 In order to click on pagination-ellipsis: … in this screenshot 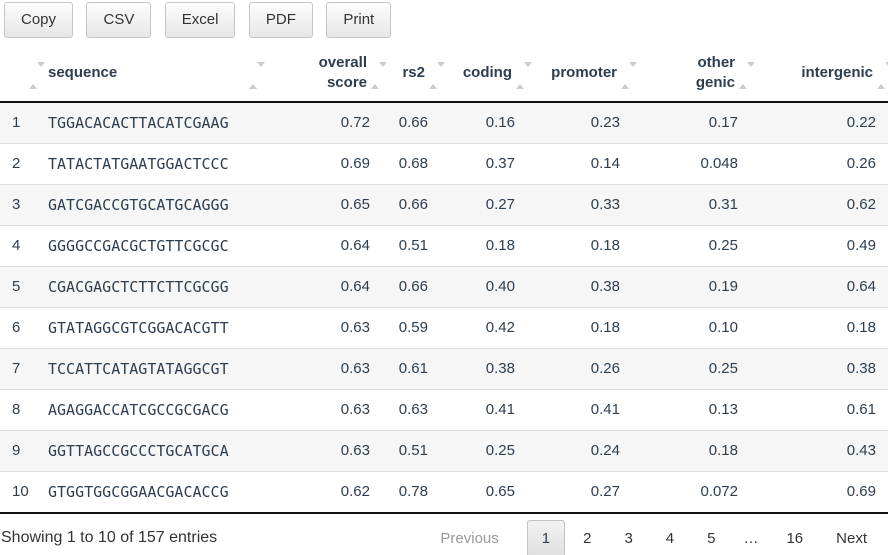, I will do `click(751, 538)`.